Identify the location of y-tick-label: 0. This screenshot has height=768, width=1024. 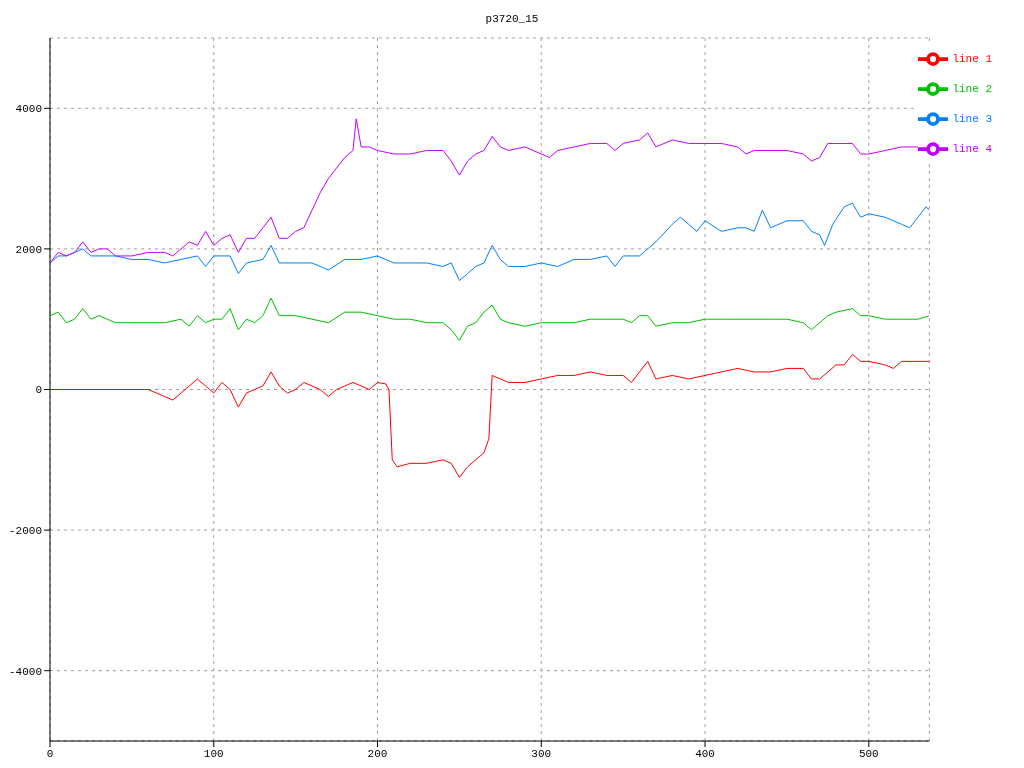
(38, 390).